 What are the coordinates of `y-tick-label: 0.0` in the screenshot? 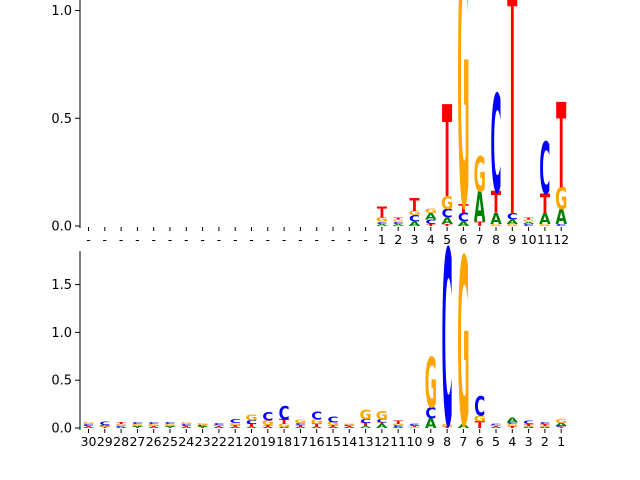 It's located at (61, 227).